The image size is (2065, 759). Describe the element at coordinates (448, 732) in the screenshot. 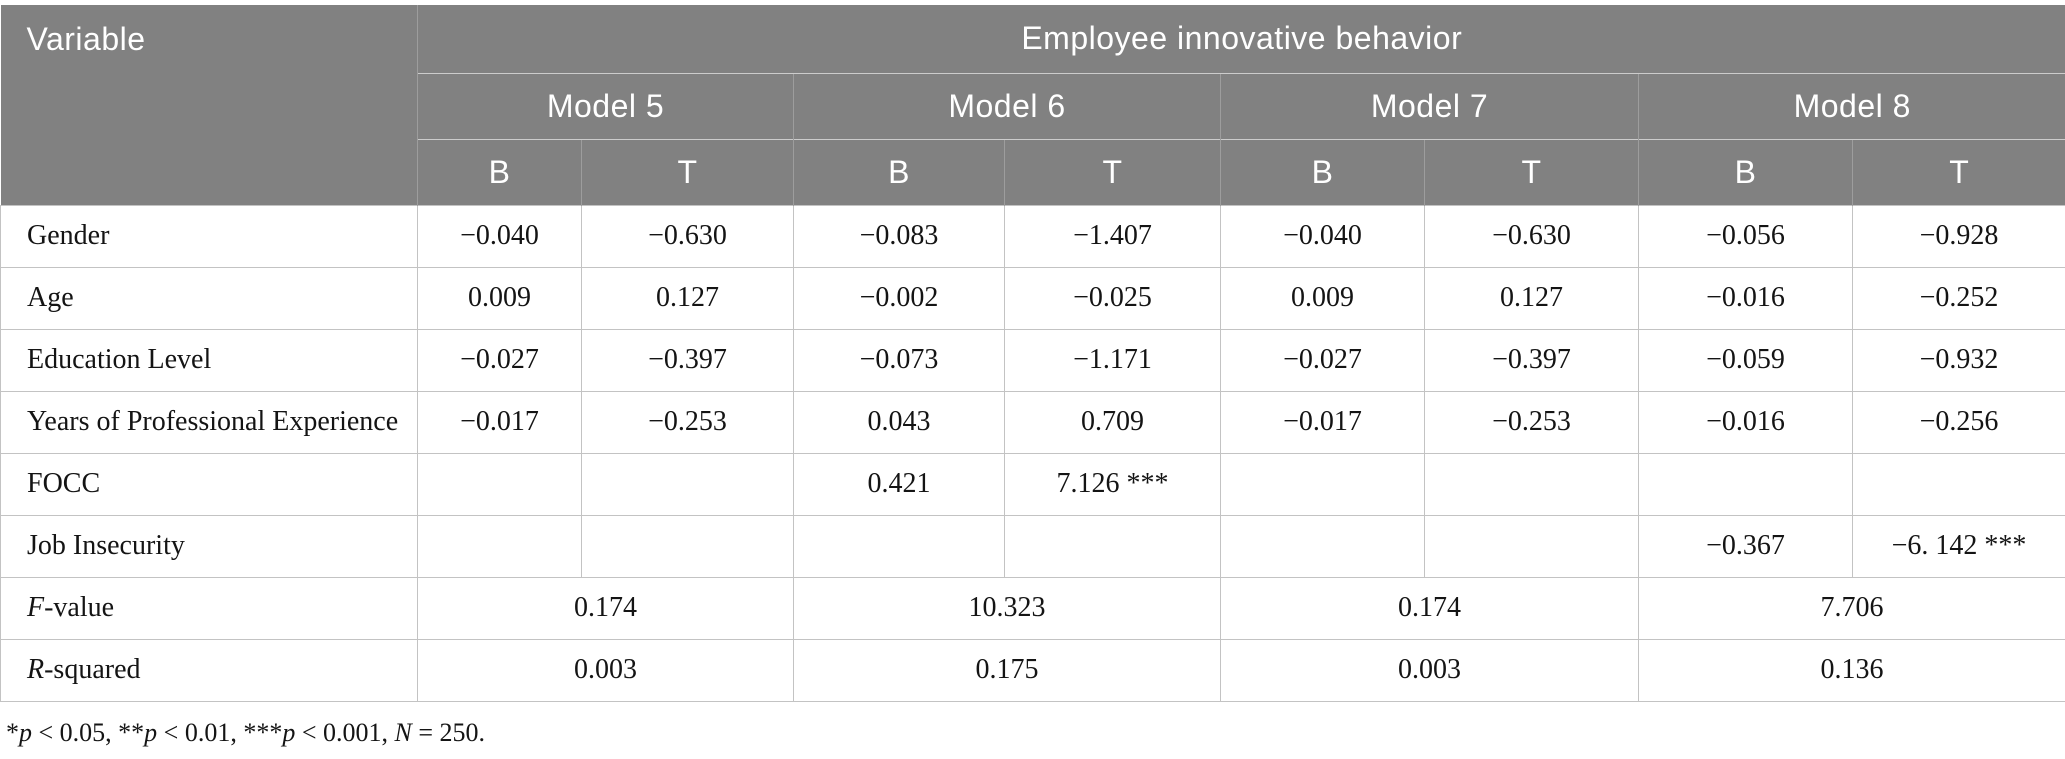

I see `text-segment: = 250.` at that location.